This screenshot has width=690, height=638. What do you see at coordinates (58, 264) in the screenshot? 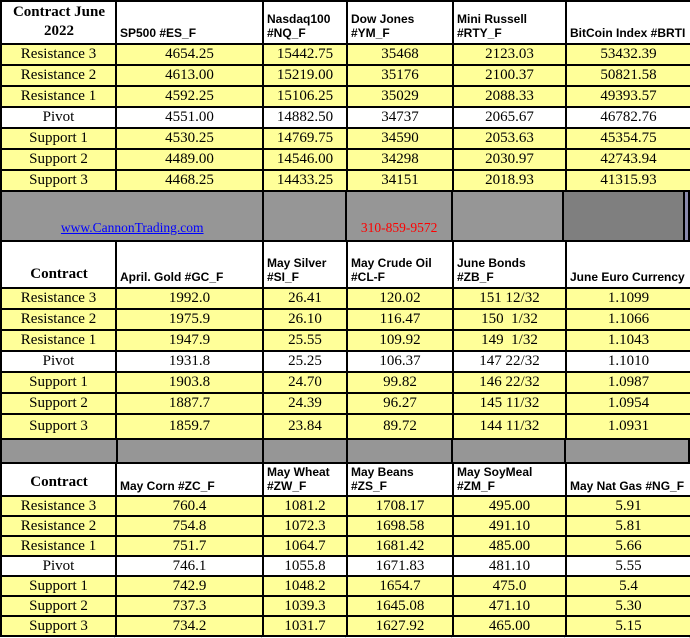
I see `section-corner-label: Contract` at bounding box center [58, 264].